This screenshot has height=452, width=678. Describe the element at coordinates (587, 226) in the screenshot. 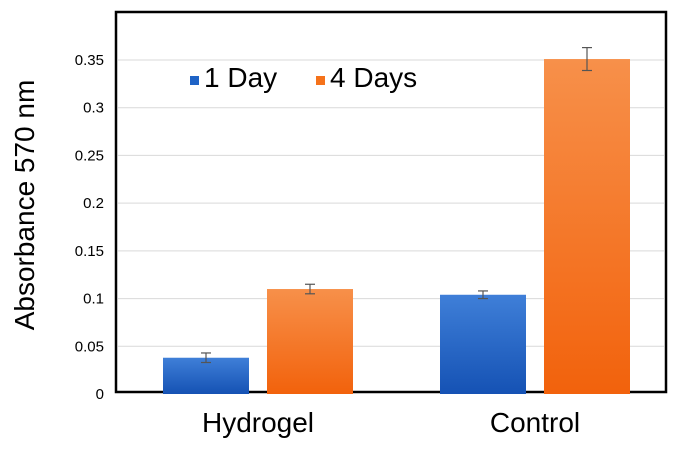

I see `bar-4-days-control` at that location.